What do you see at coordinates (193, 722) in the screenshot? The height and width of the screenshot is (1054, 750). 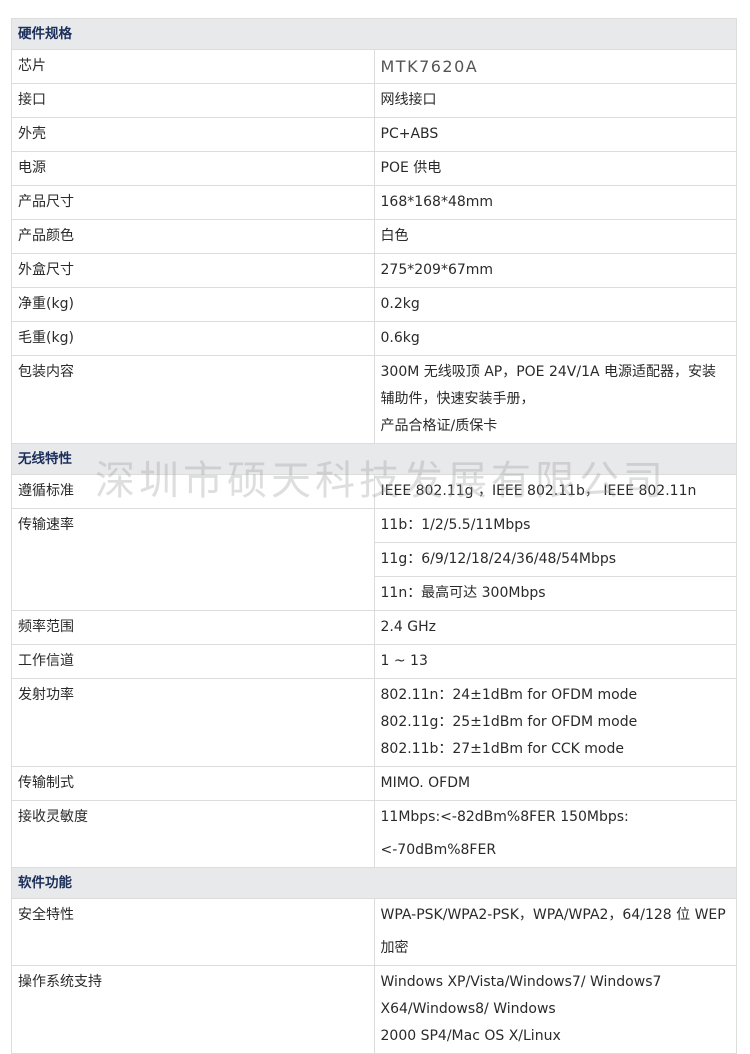 I see `row-label: 发射功率` at bounding box center [193, 722].